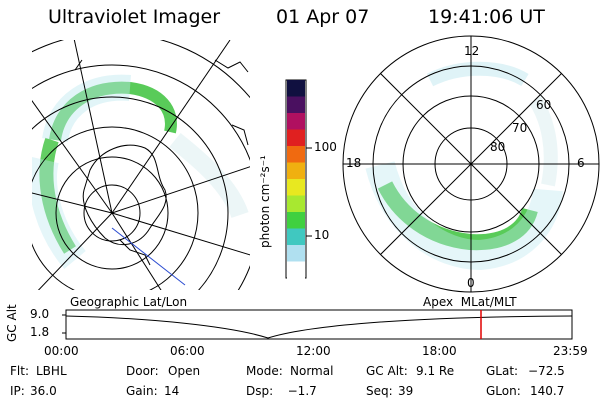 The width and height of the screenshot is (600, 400). I want to click on dsp-label: Dsp:, so click(260, 391).